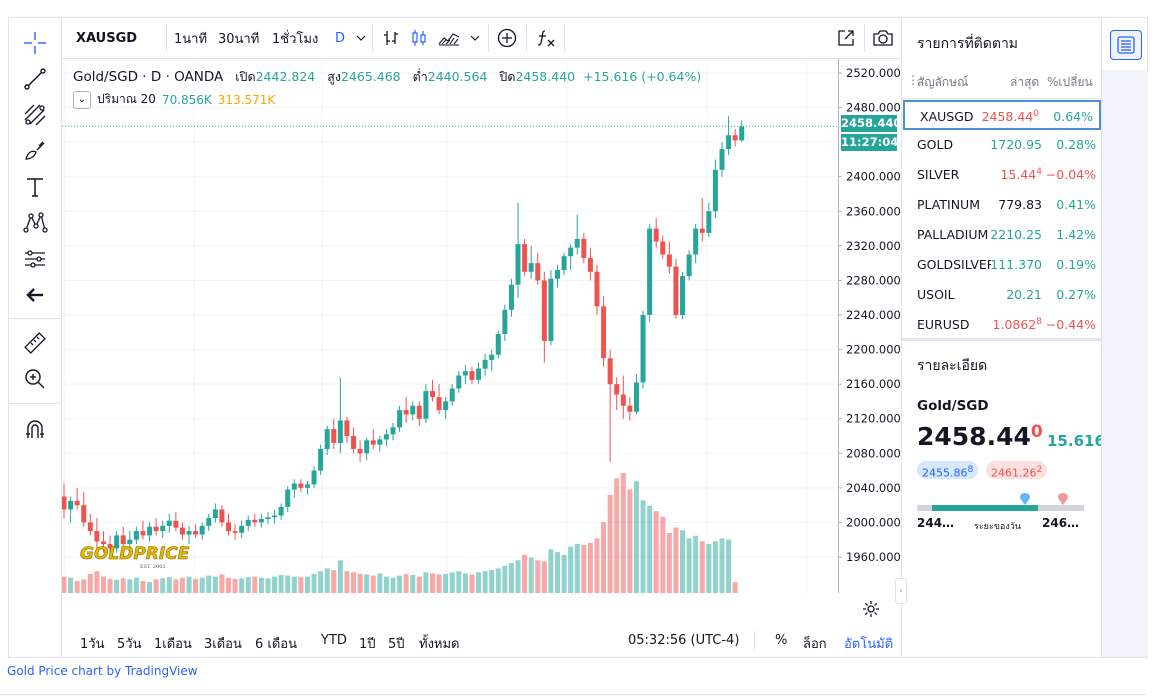 The height and width of the screenshot is (698, 1166). I want to click on bid-sup: 8, so click(970, 469).